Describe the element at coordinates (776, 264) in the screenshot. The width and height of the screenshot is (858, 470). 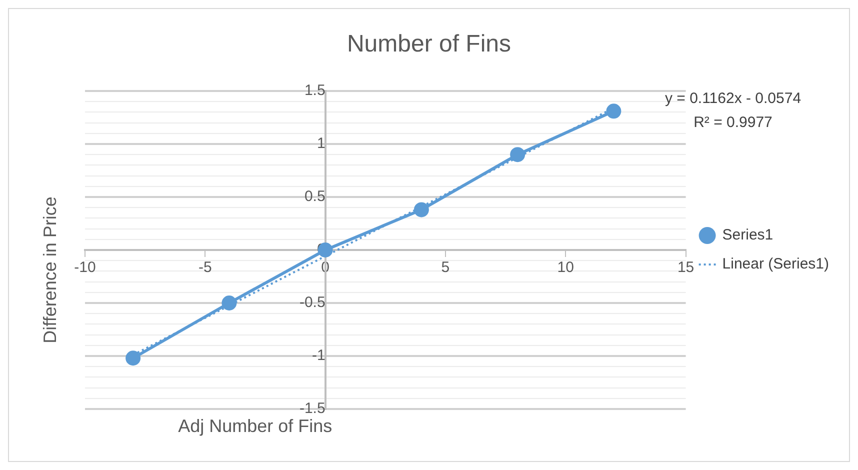
I see `legend-label: Linear (Series1)` at that location.